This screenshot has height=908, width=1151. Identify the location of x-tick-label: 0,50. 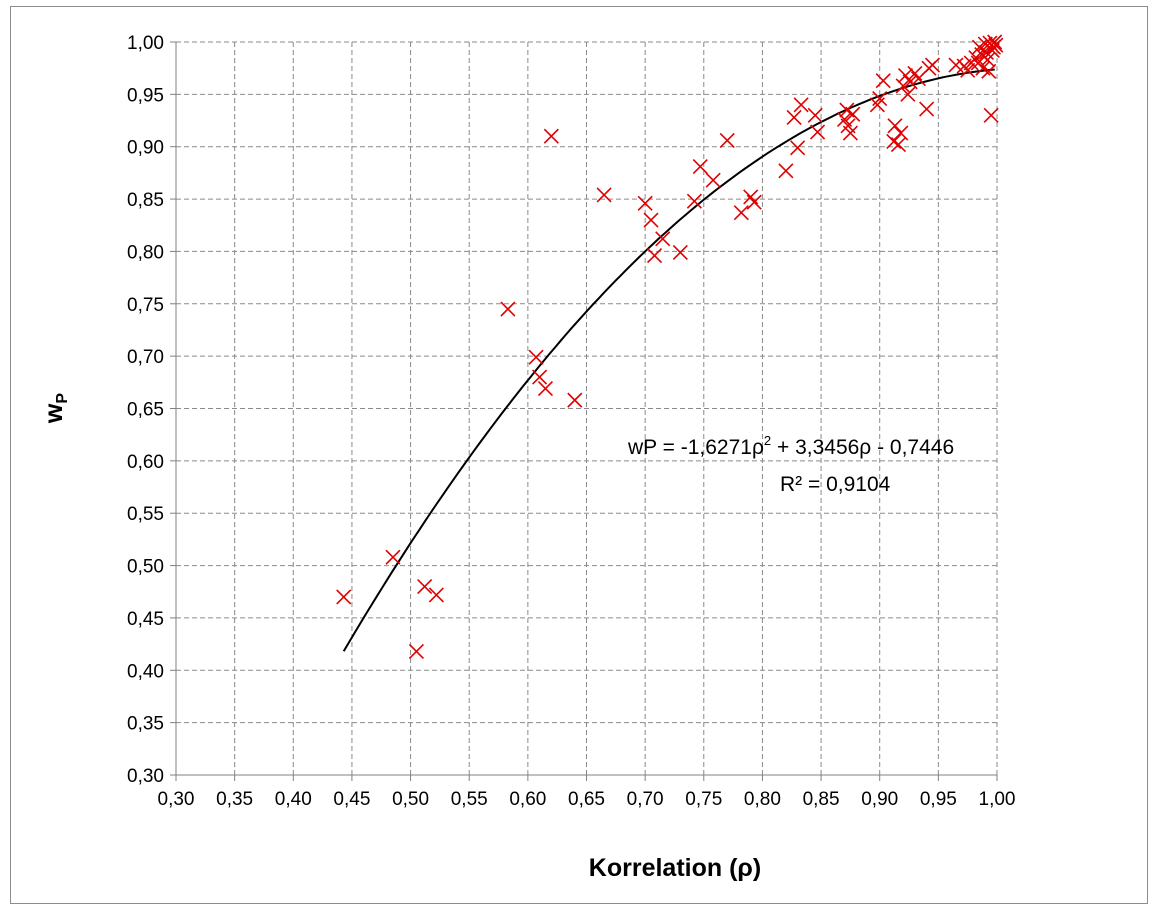
(410, 799).